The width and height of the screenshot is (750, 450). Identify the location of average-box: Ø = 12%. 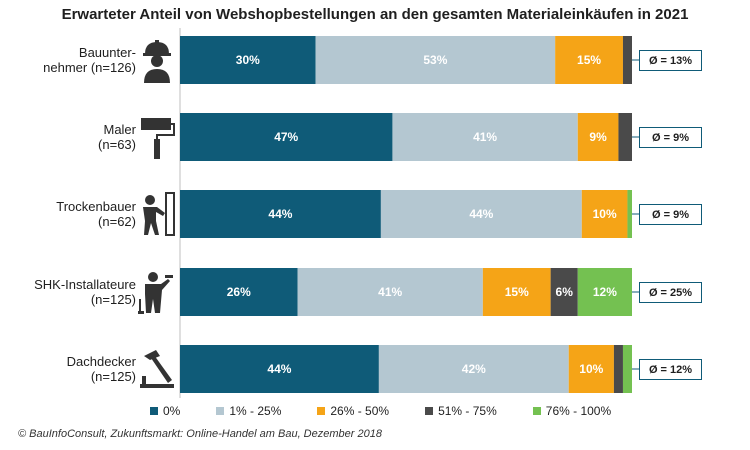
(670, 369).